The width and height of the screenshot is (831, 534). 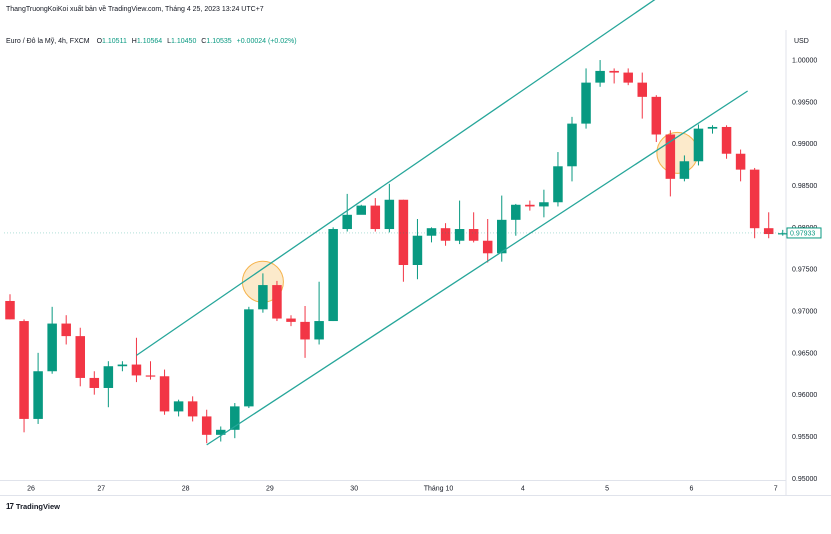 What do you see at coordinates (804, 479) in the screenshot?
I see `price-tick-label: 0.95000` at bounding box center [804, 479].